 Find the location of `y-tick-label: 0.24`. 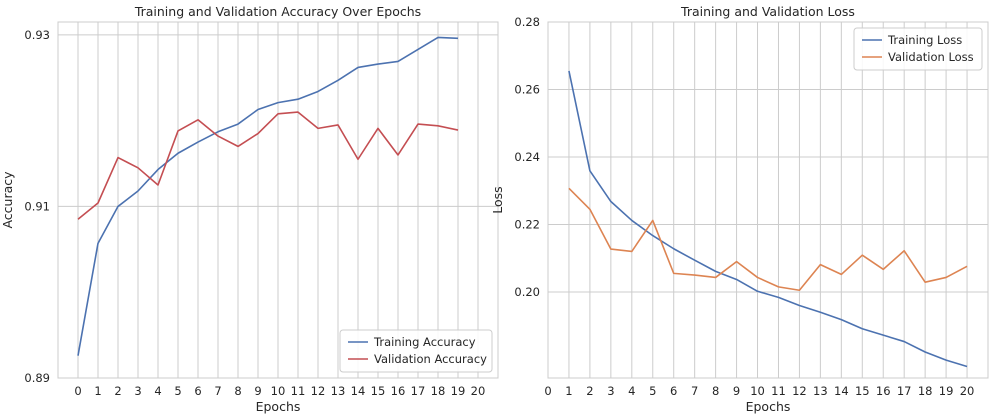

y-tick-label: 0.24 is located at coordinates (527, 157).